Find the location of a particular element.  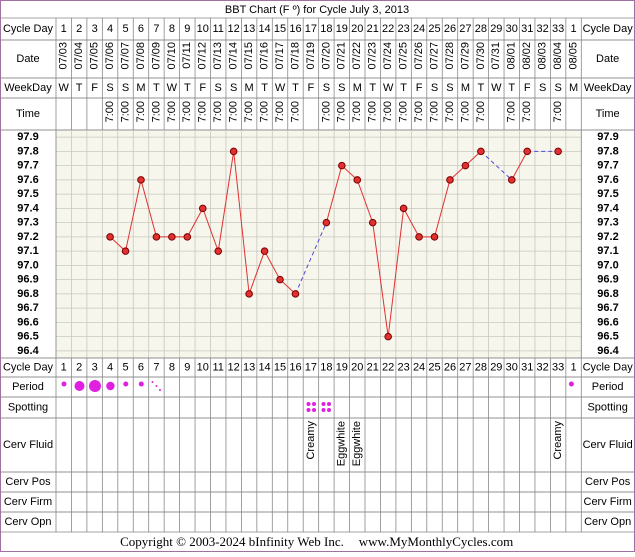

cycle-day: 31 is located at coordinates (527, 367).